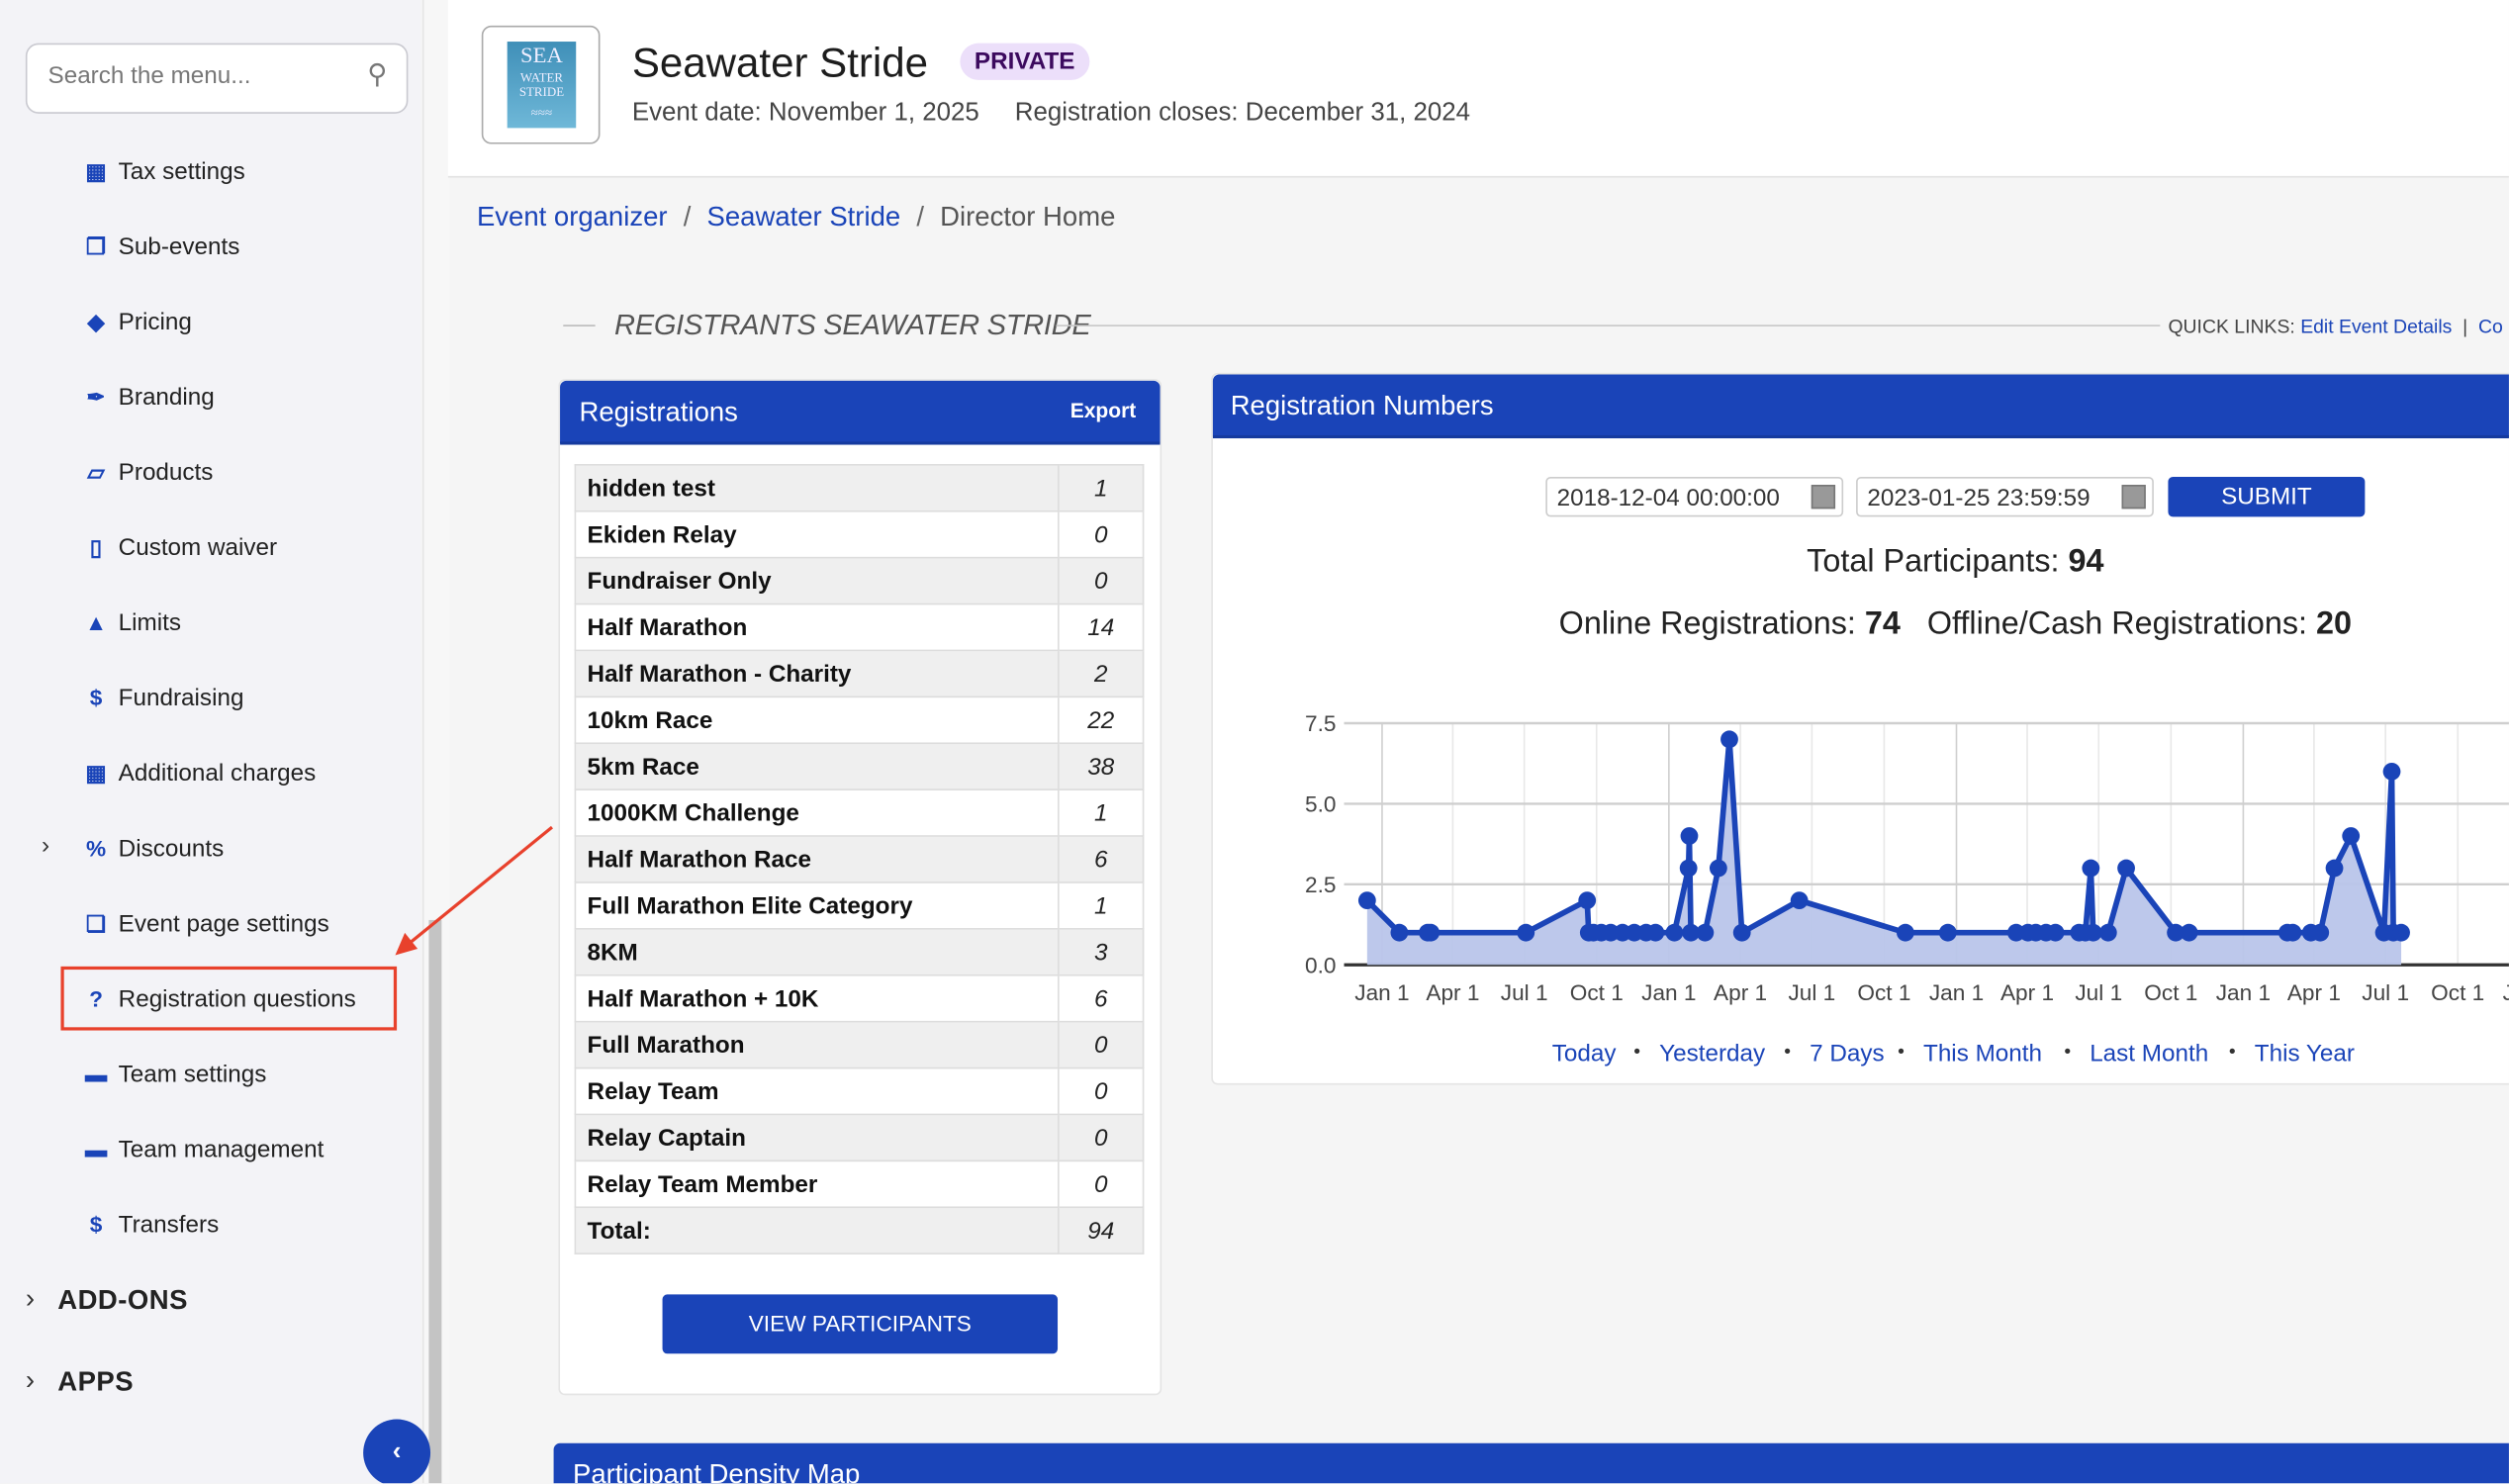 This screenshot has width=2509, height=1484. Describe the element at coordinates (2149, 1053) in the screenshot. I see `range-last-month: Last Month` at that location.